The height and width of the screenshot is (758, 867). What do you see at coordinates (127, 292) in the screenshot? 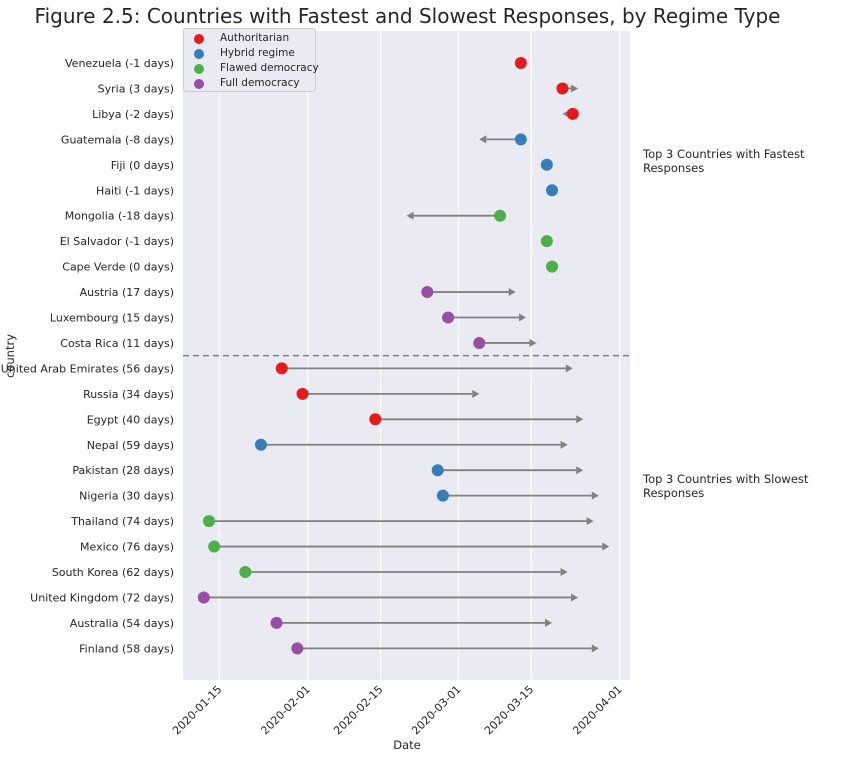
I see `y-tick-label: Austria (17 days)` at bounding box center [127, 292].